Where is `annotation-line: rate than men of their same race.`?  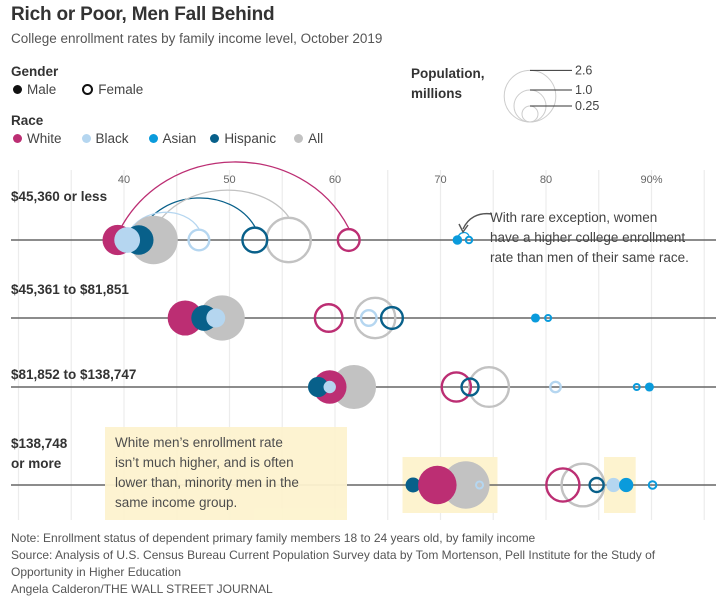 annotation-line: rate than men of their same race. is located at coordinates (589, 257).